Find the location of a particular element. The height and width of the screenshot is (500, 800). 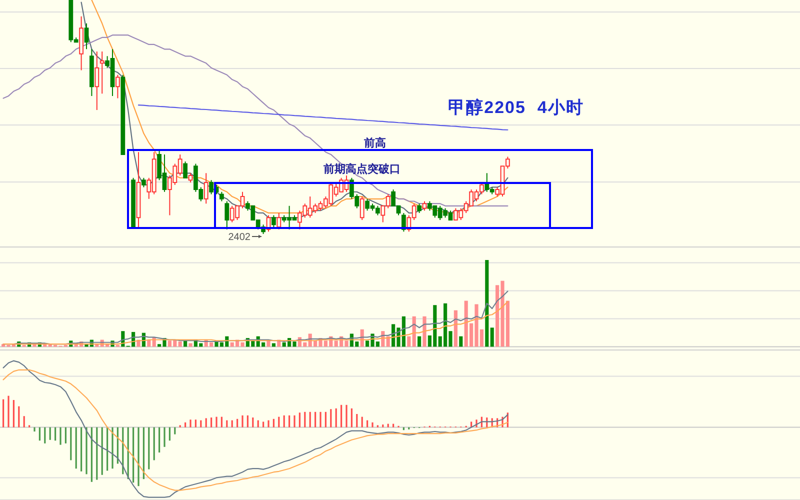

text: 甲醇2205 4小时 is located at coordinates (516, 107).